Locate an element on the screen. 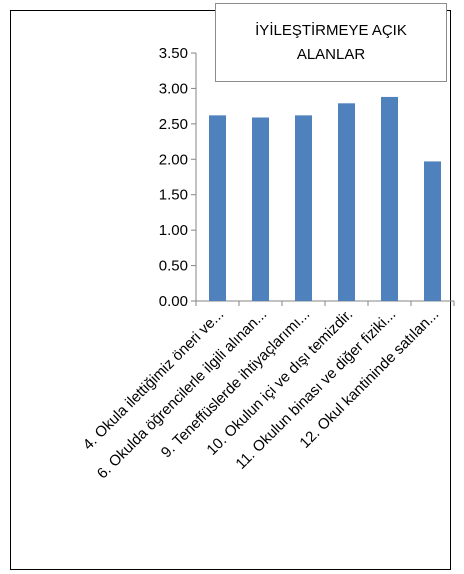 This screenshot has height=574, width=464. y-tick-label: 3.00 is located at coordinates (173, 88).